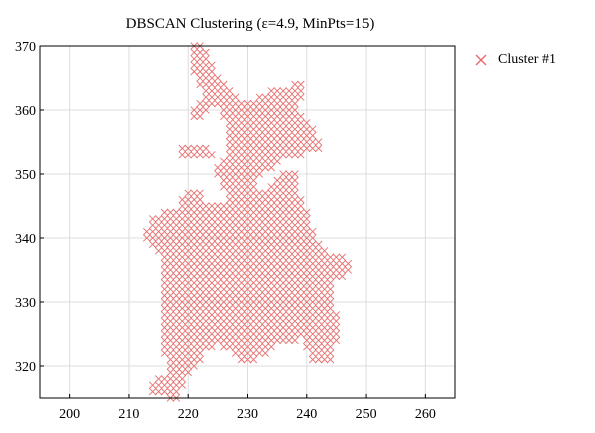 The image size is (595, 433). Describe the element at coordinates (25, 303) in the screenshot. I see `y-tick-label: 330` at that location.